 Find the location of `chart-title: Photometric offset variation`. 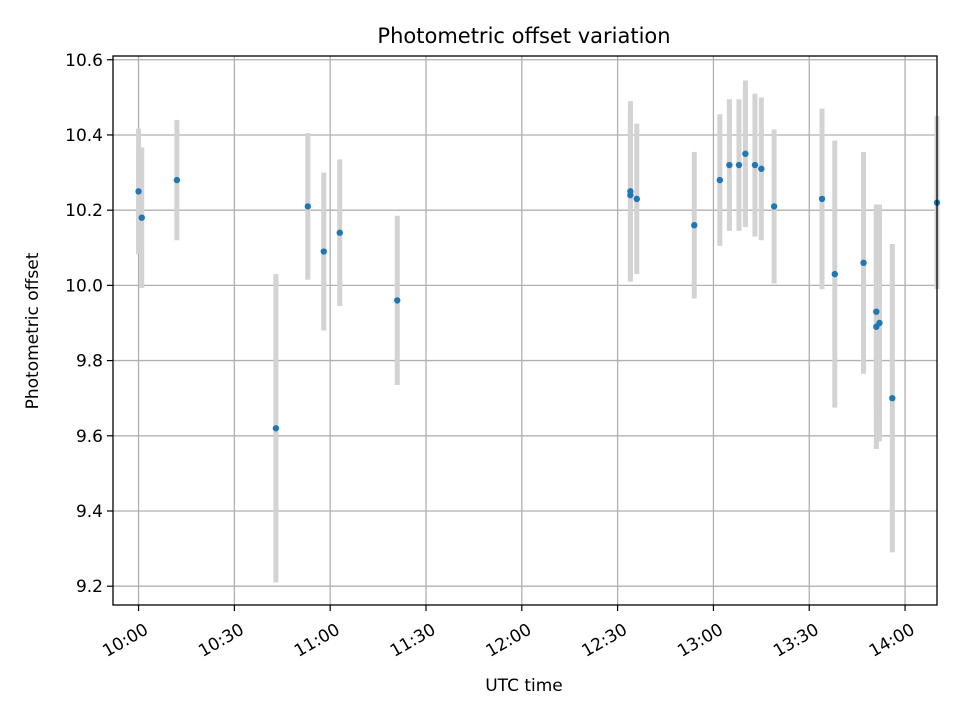

chart-title: Photometric offset variation is located at coordinates (523, 36).